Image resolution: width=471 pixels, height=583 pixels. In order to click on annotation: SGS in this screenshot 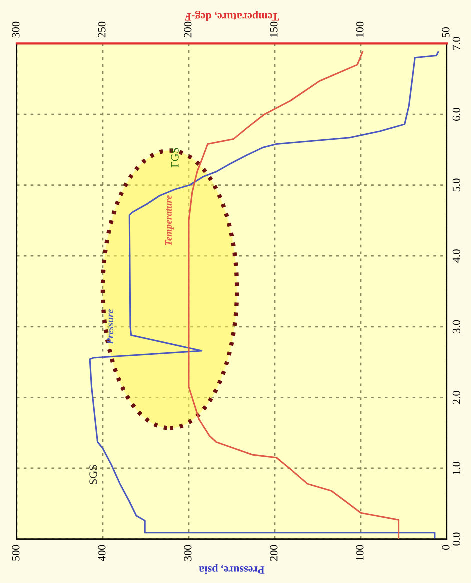, I will do `click(94, 474)`.